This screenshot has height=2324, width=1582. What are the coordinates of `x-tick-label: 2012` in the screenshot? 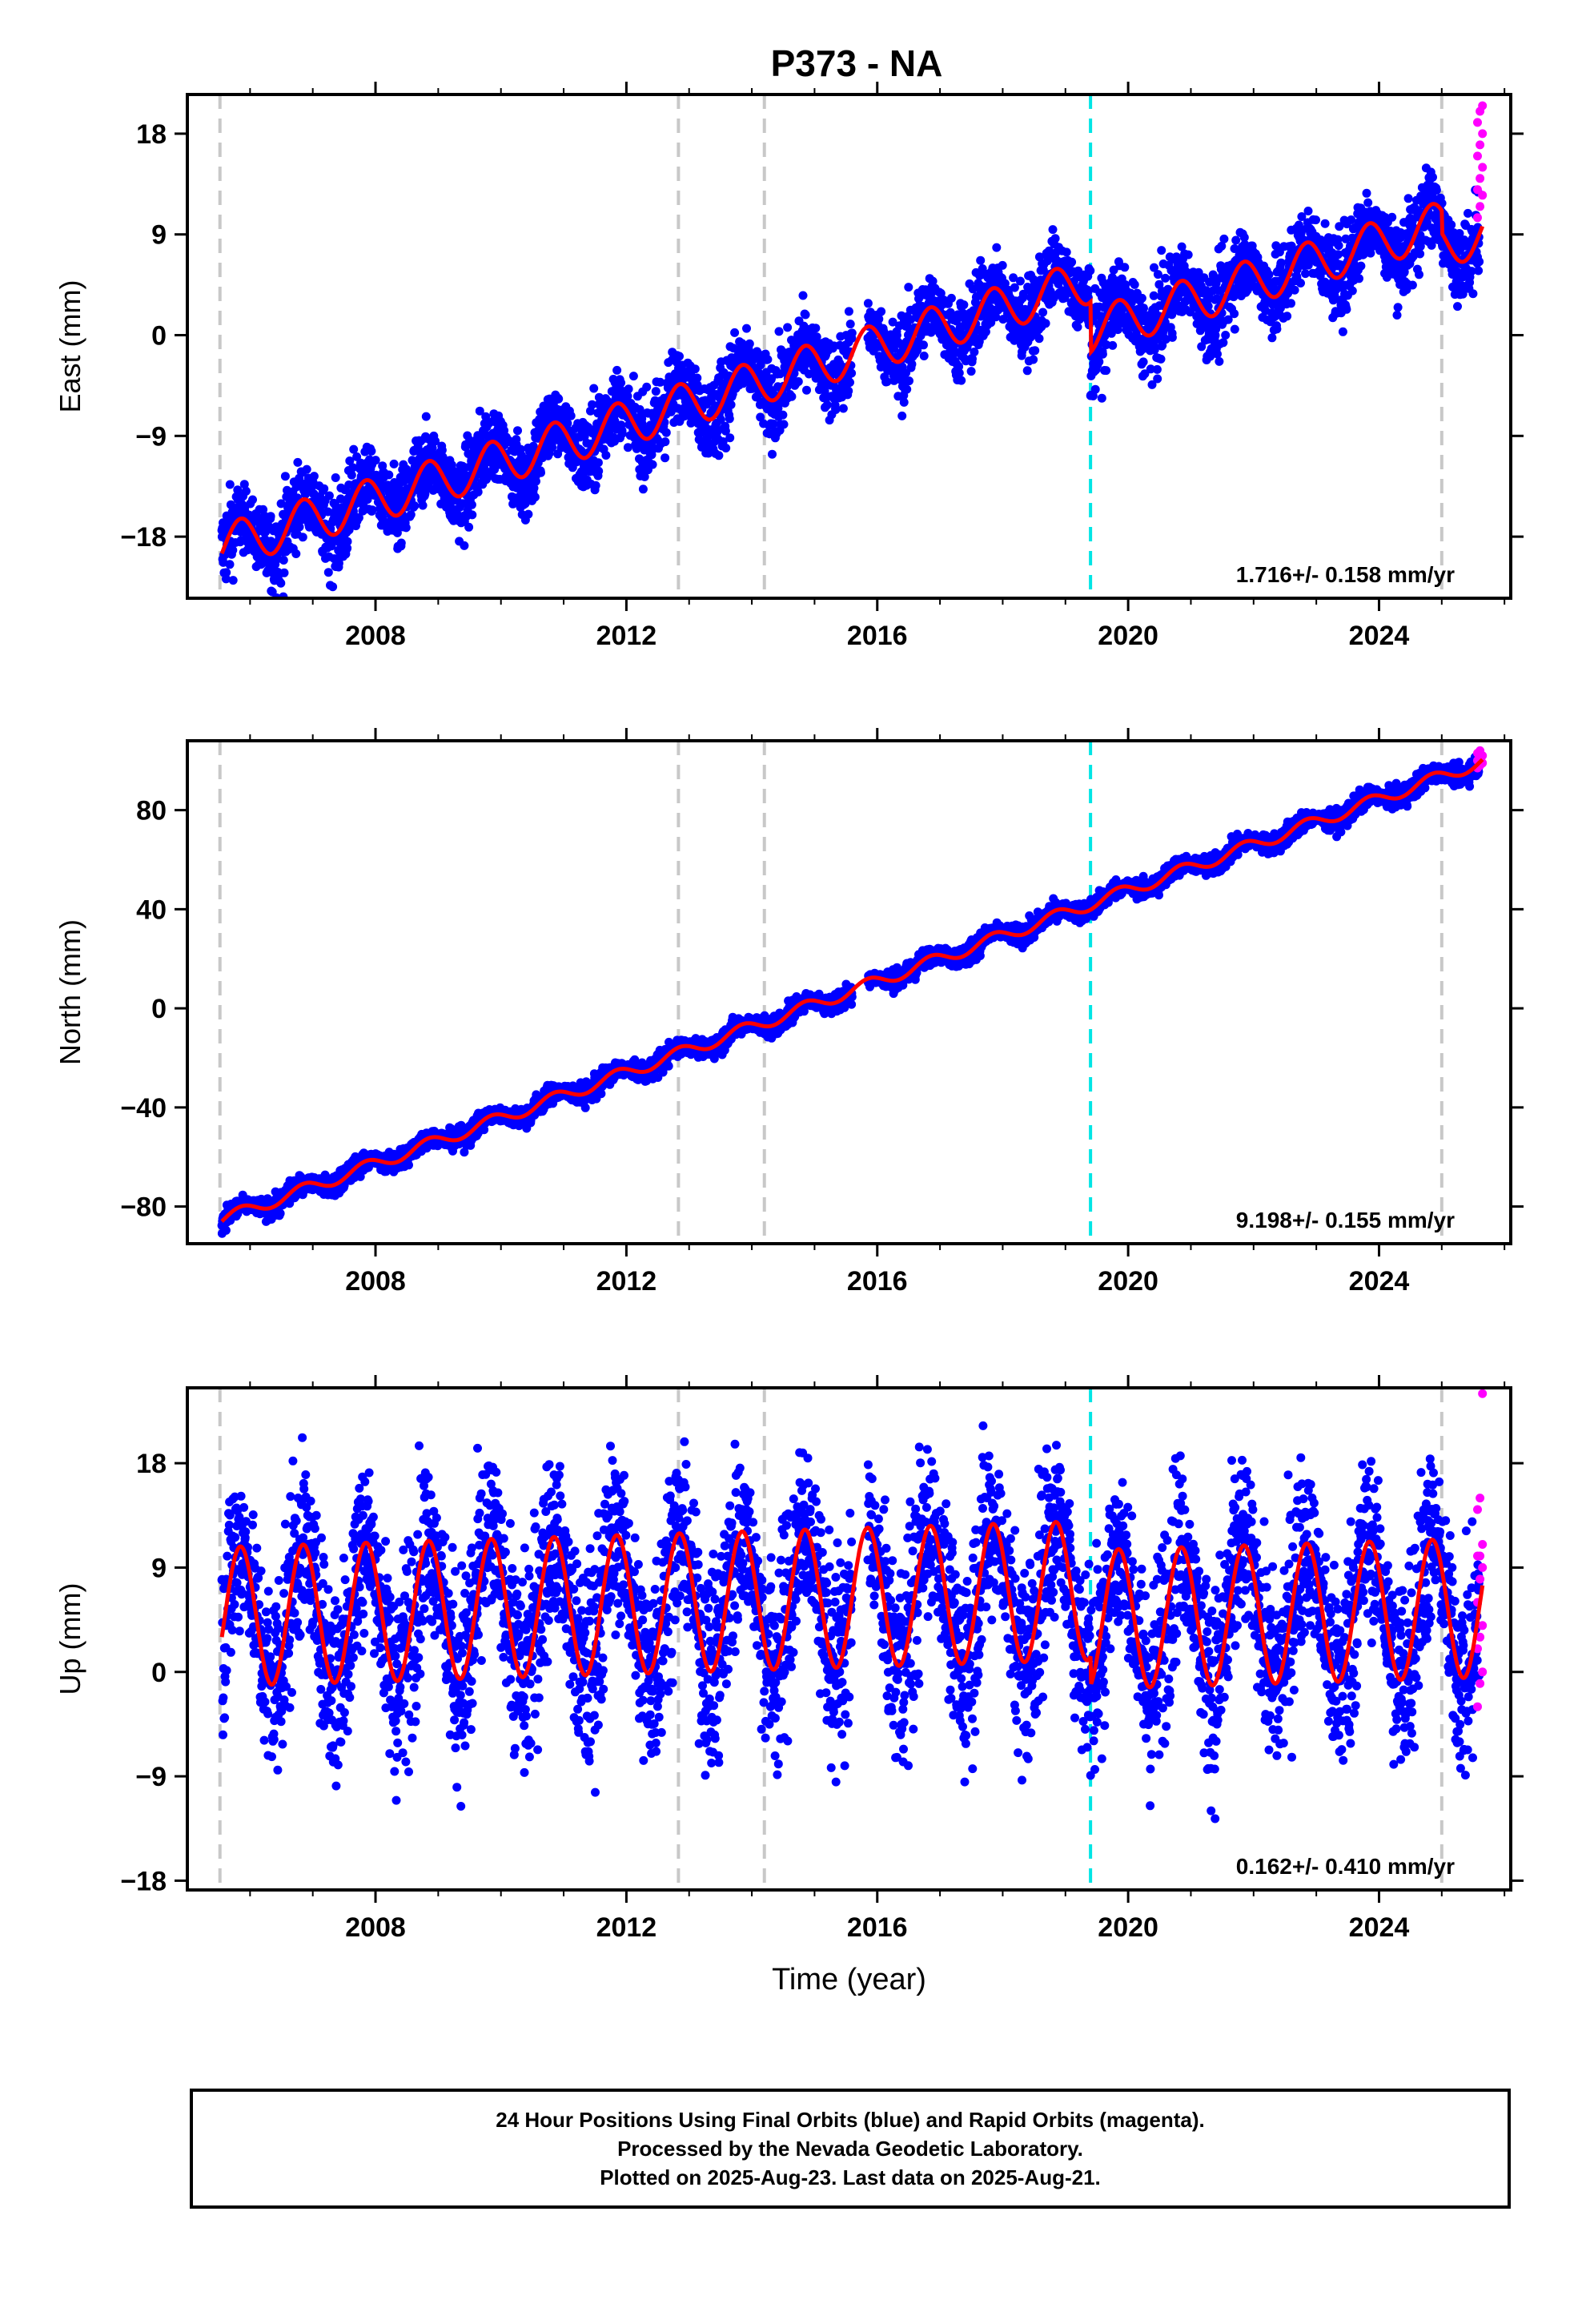 It's located at (626, 636).